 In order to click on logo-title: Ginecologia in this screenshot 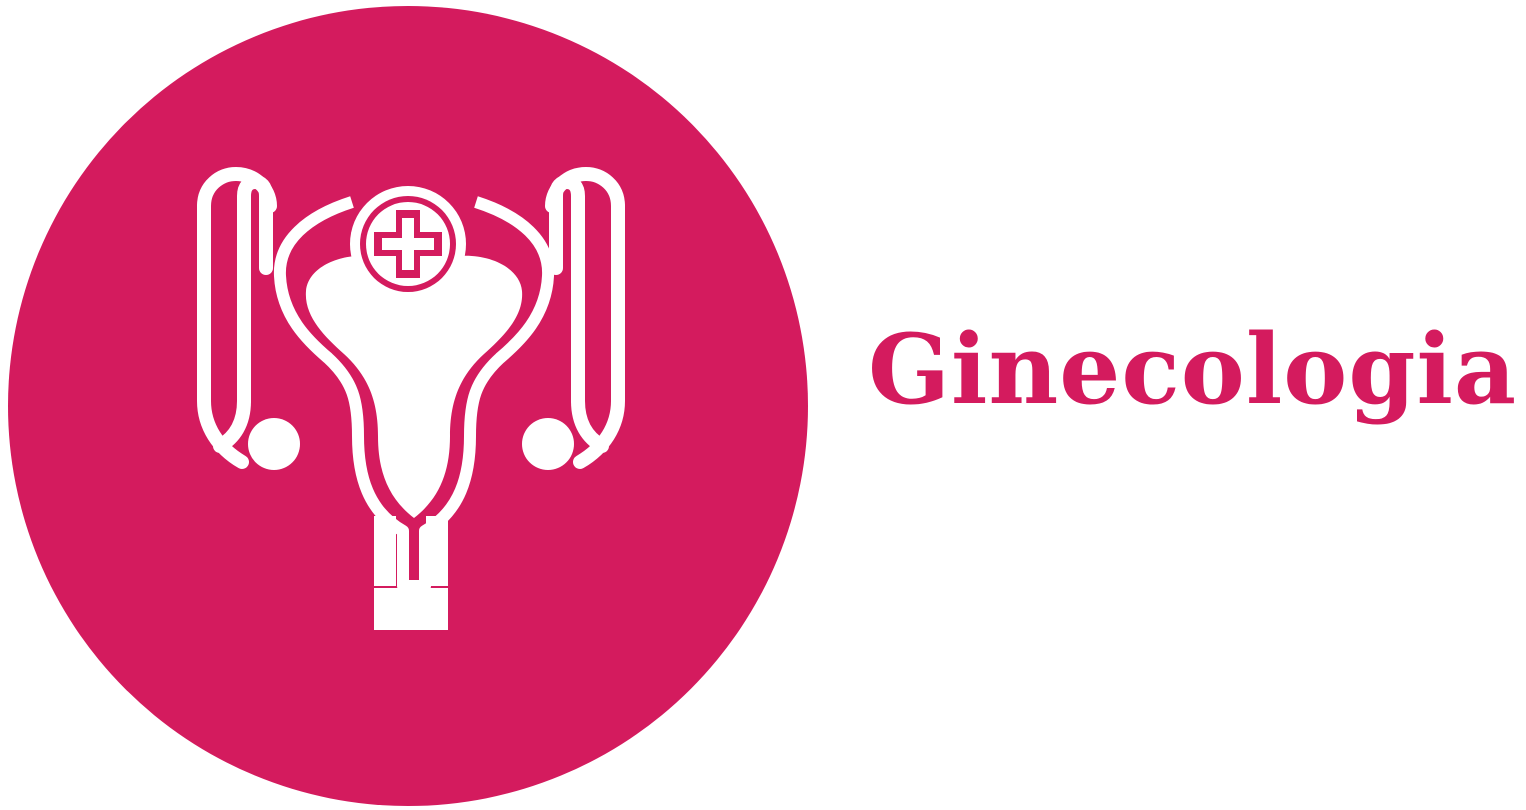, I will do `click(1193, 369)`.